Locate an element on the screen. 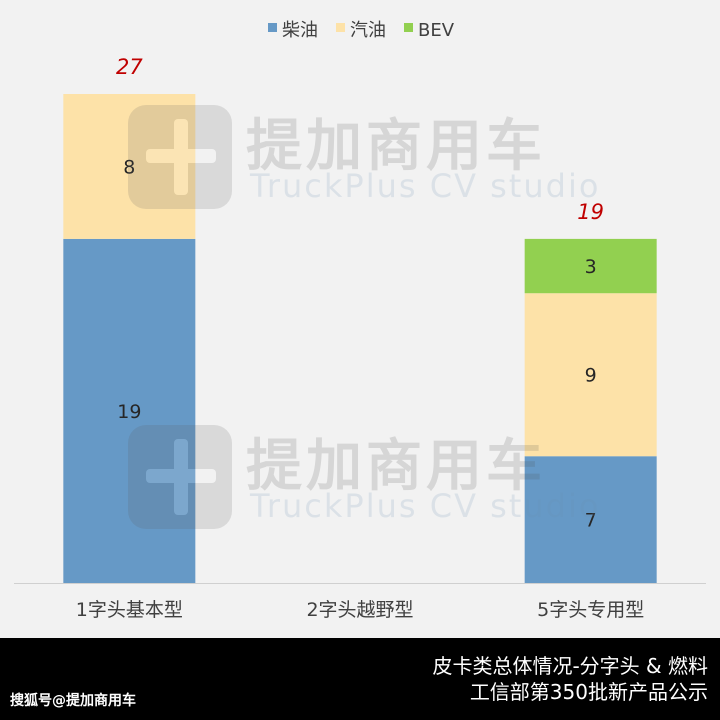 The image size is (720, 720). category-tick-label: 5字头专用型 is located at coordinates (590, 610).